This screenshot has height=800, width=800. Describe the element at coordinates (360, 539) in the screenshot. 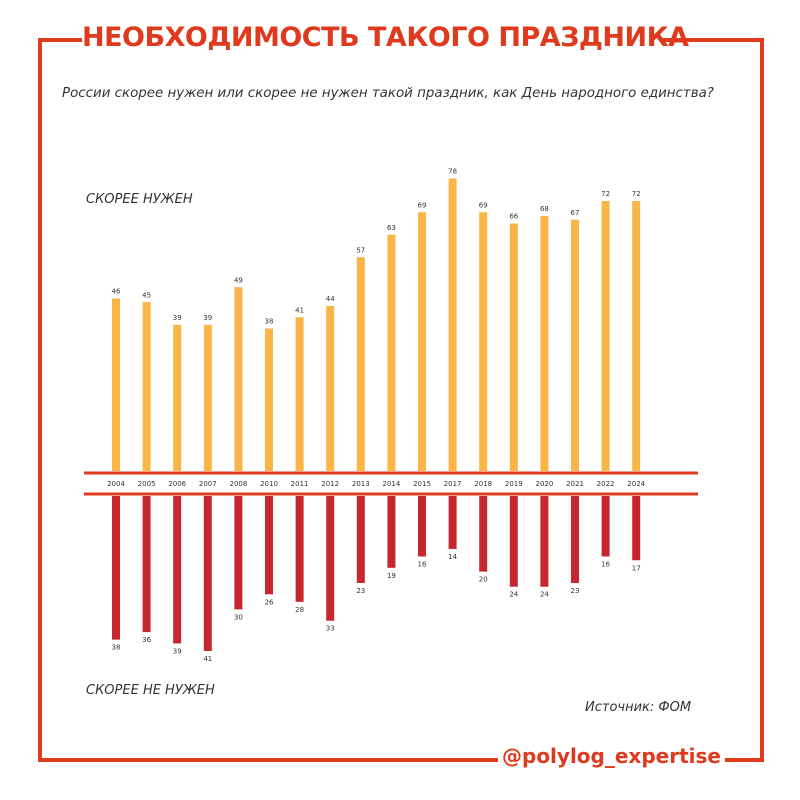

I see `bar-negative-2013` at that location.